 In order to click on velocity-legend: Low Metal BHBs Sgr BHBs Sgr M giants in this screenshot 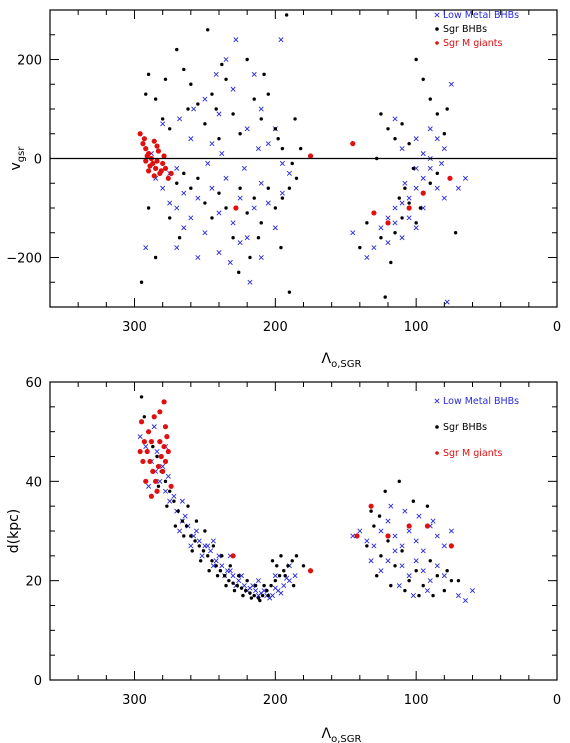, I will do `click(476, 29)`.